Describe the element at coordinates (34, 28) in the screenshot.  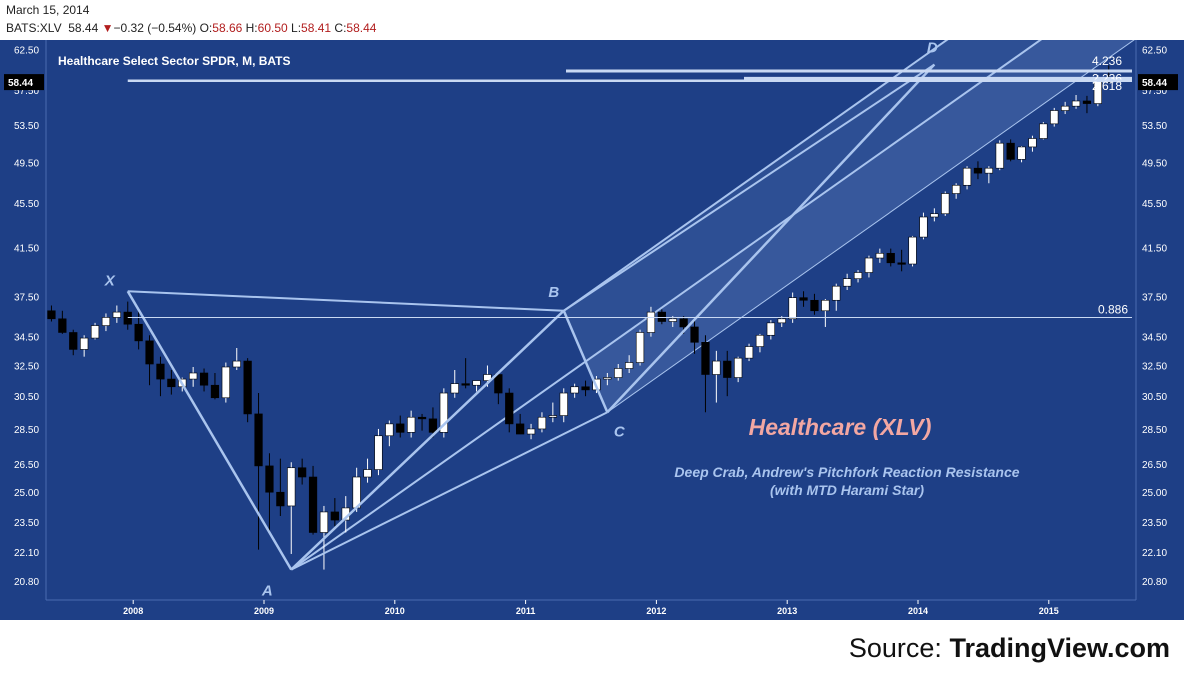
I see `symbol: BATS:XLV` at that location.